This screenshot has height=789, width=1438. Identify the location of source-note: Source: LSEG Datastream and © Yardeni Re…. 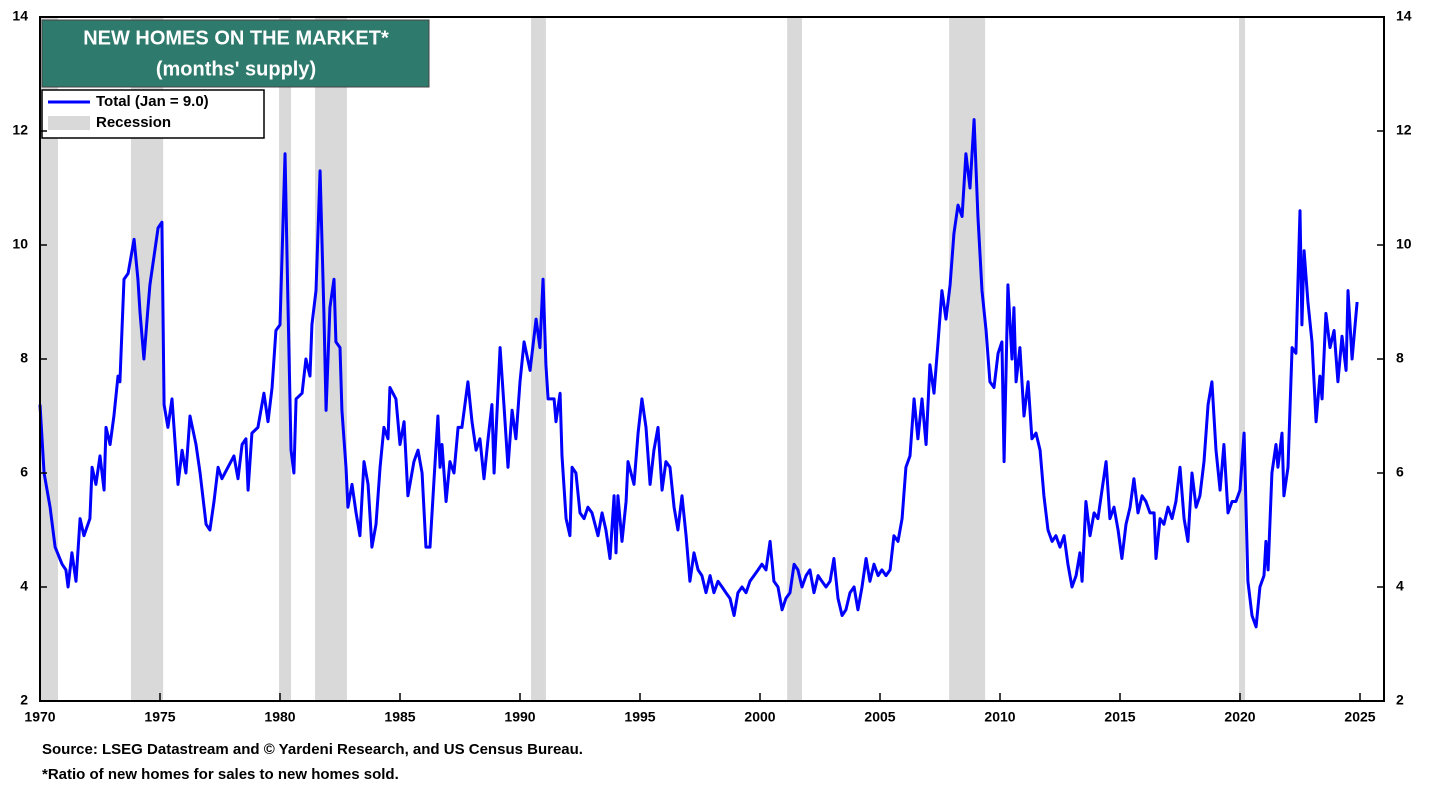
(312, 749).